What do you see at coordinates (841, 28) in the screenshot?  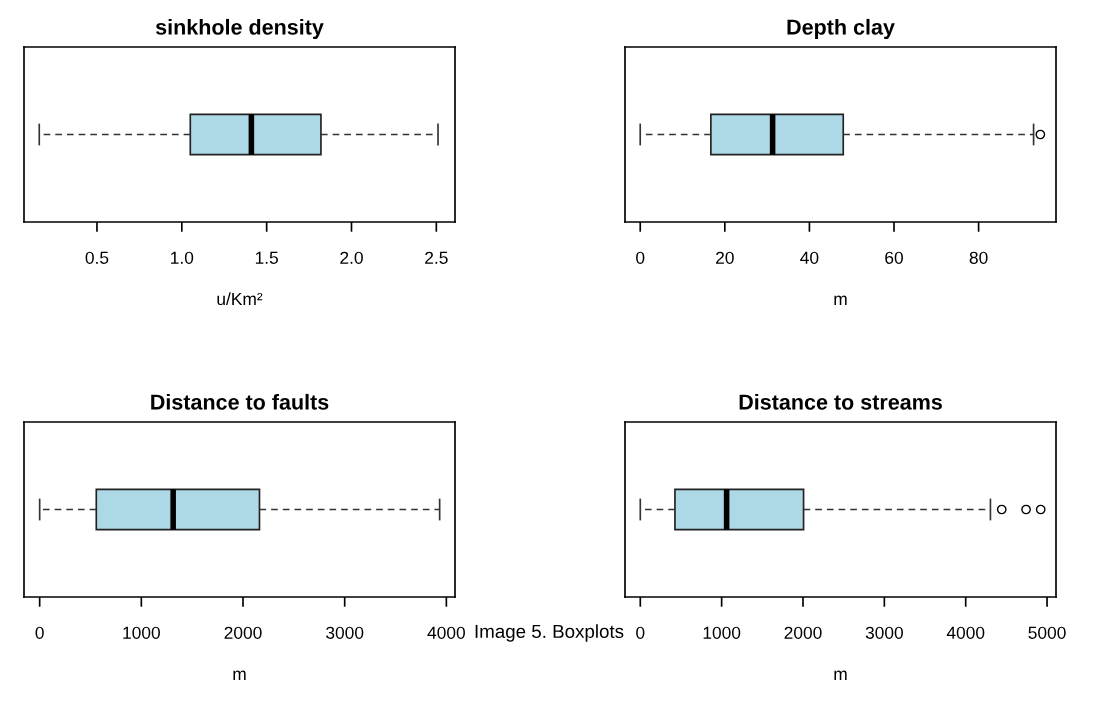 I see `chart-title: Depth clay` at bounding box center [841, 28].